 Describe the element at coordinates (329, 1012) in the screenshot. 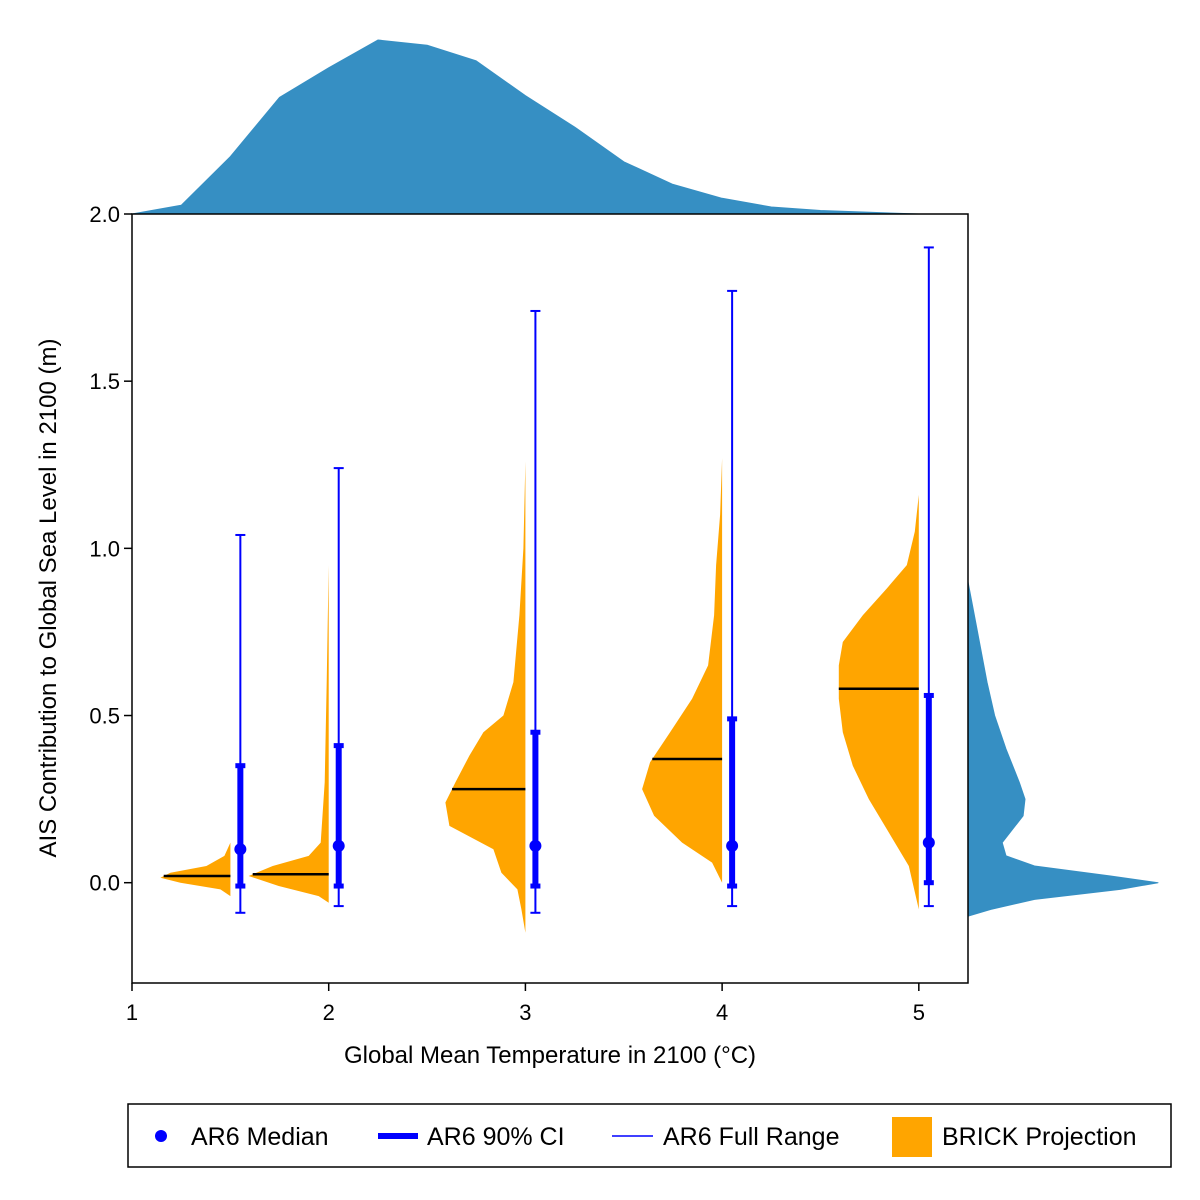

I see `x-tick-label: 2` at that location.